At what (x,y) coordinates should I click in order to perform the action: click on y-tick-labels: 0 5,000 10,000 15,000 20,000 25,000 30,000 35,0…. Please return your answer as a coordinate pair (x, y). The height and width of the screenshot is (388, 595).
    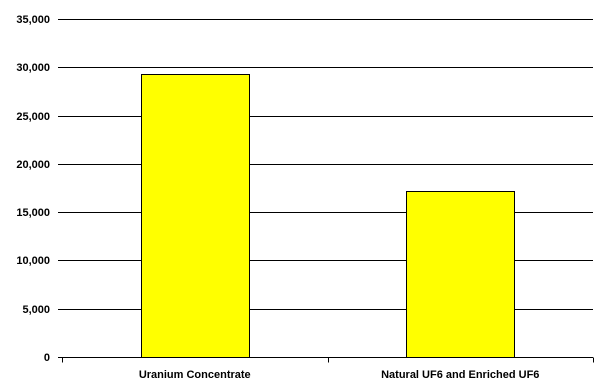
    Looking at the image, I should click on (33, 189).